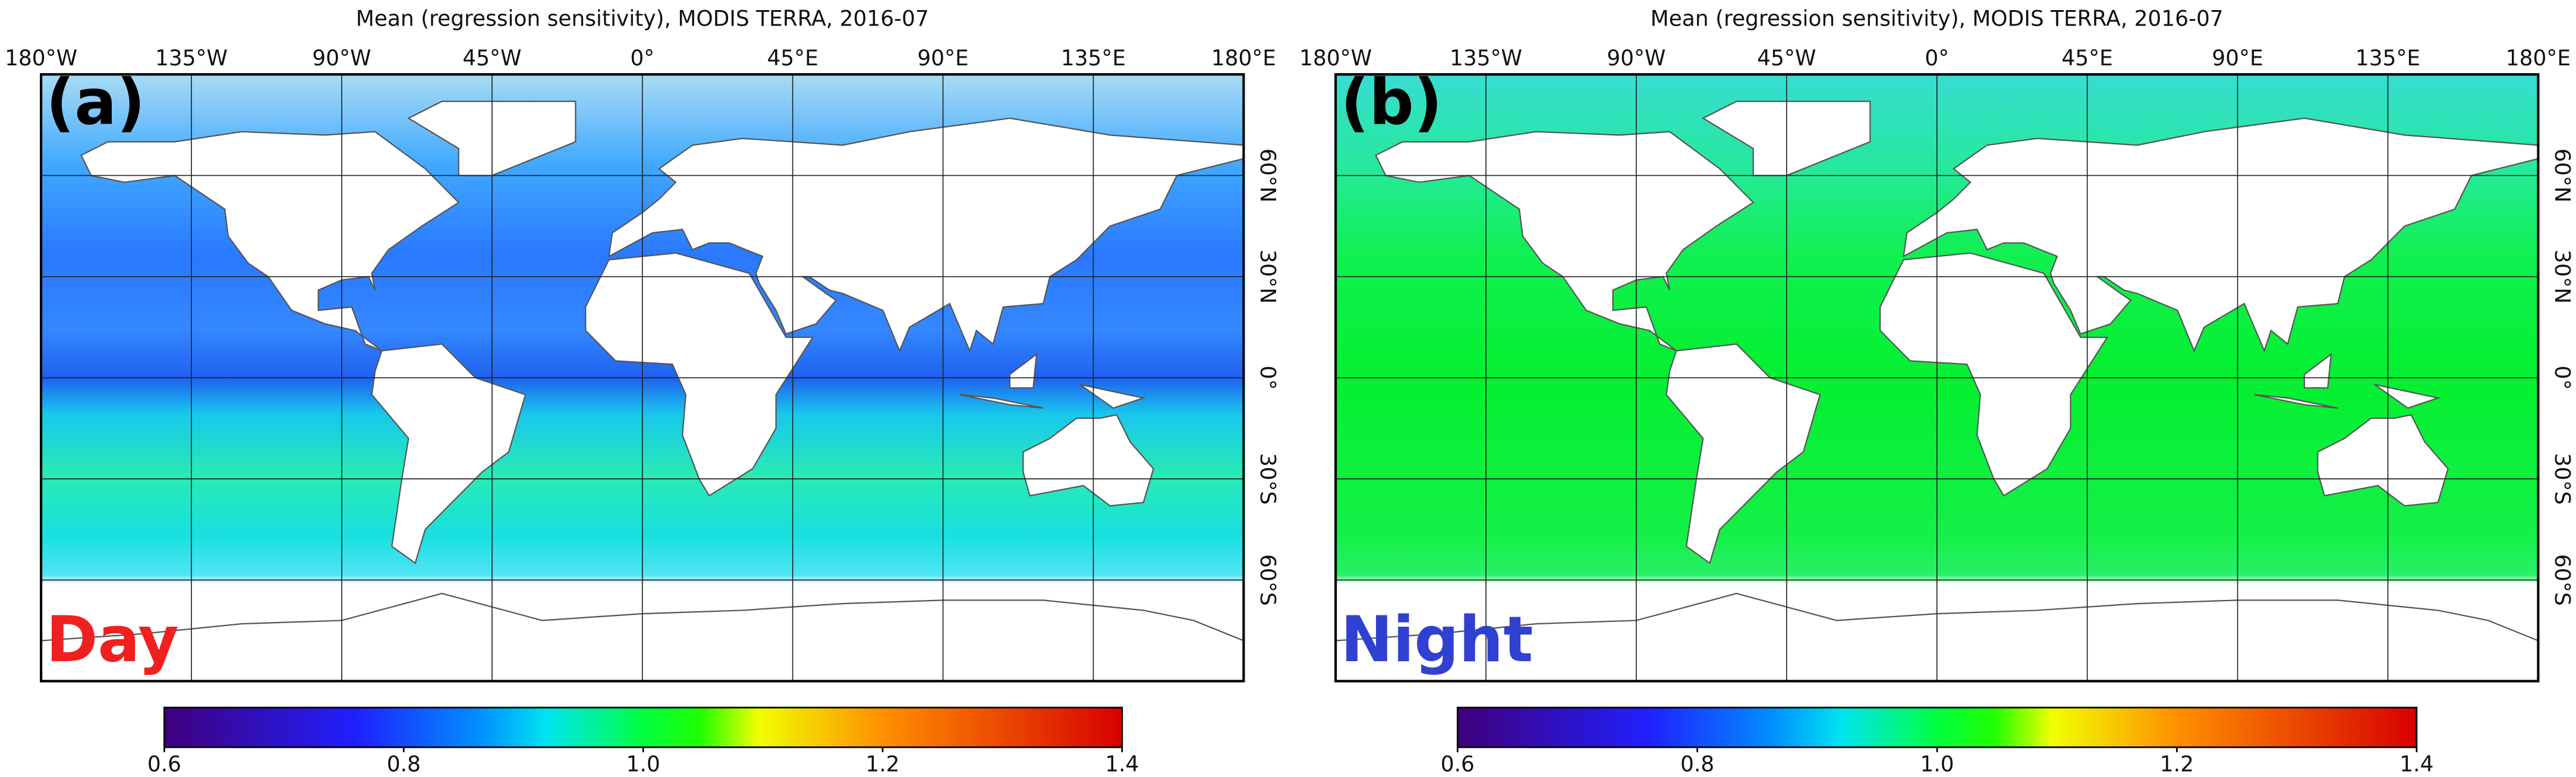 The height and width of the screenshot is (777, 2576). Describe the element at coordinates (95, 102) in the screenshot. I see `panel-label: (a)` at that location.